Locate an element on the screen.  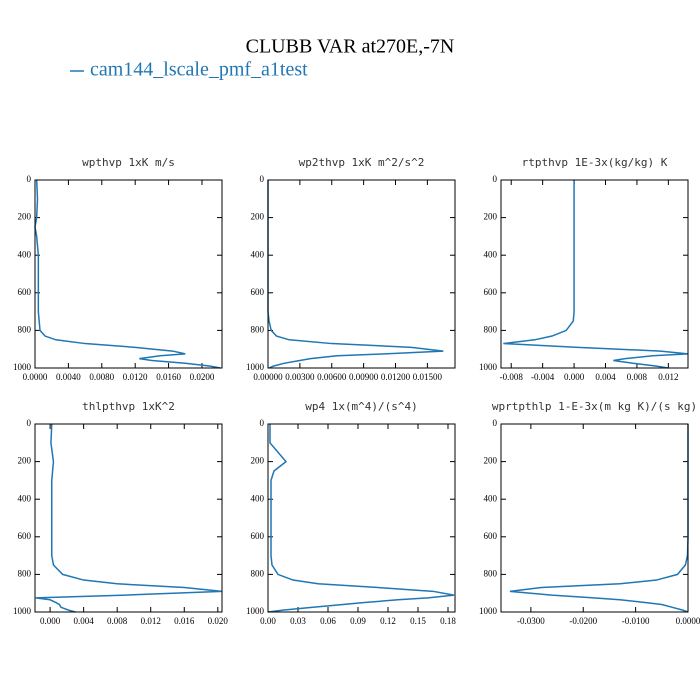
x-tick-label: 0.09 is located at coordinates (358, 621).